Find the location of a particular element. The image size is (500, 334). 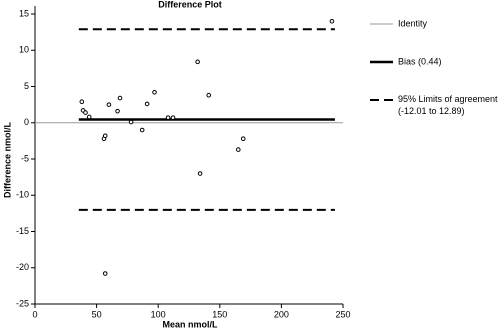

y-tick-label: -5 is located at coordinates (25, 158).